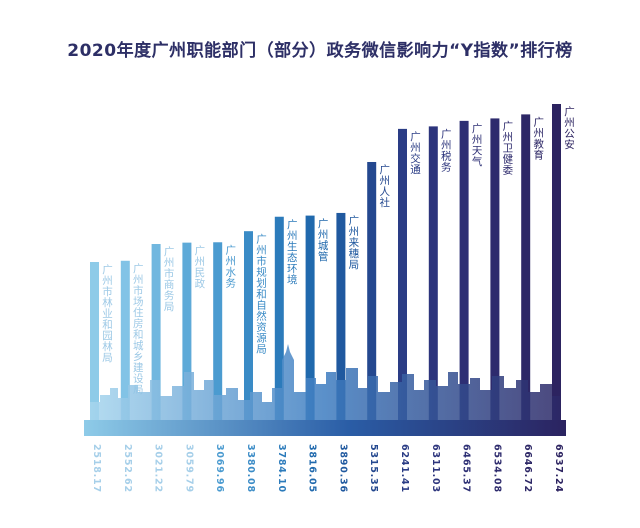 The height and width of the screenshot is (528, 640). Describe the element at coordinates (219, 468) in the screenshot. I see `value-label: 3069.96` at that location.